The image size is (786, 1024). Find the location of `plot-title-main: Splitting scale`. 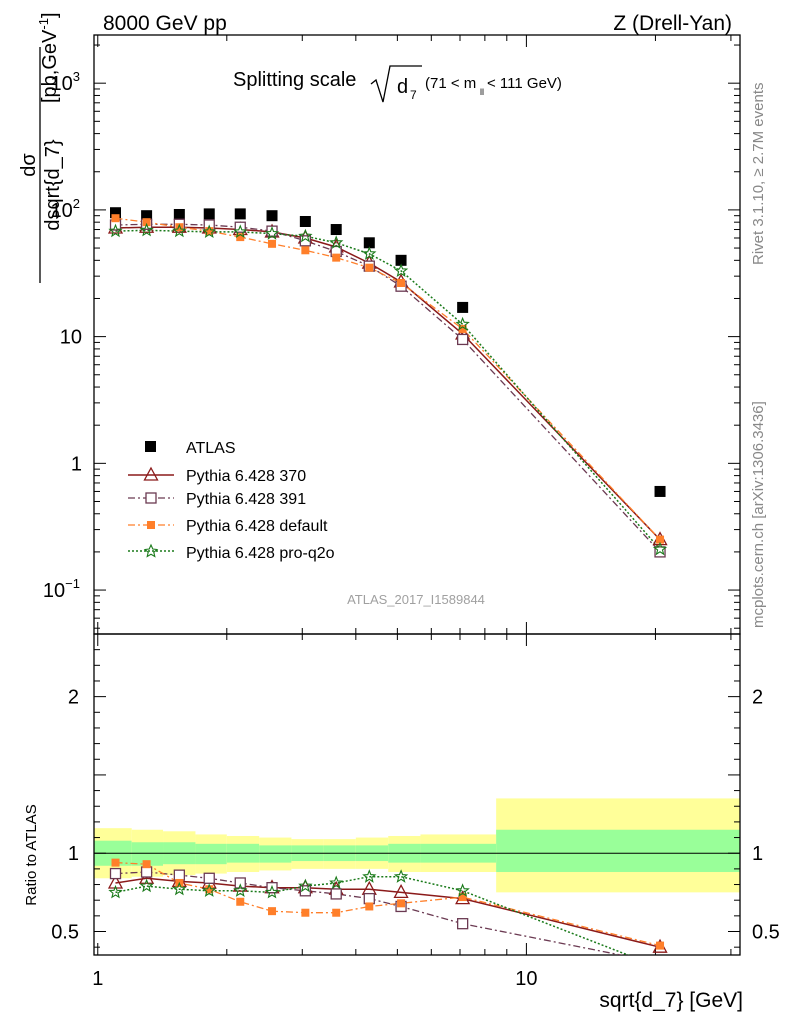

plot-title-main: Splitting scale is located at coordinates (294, 80).